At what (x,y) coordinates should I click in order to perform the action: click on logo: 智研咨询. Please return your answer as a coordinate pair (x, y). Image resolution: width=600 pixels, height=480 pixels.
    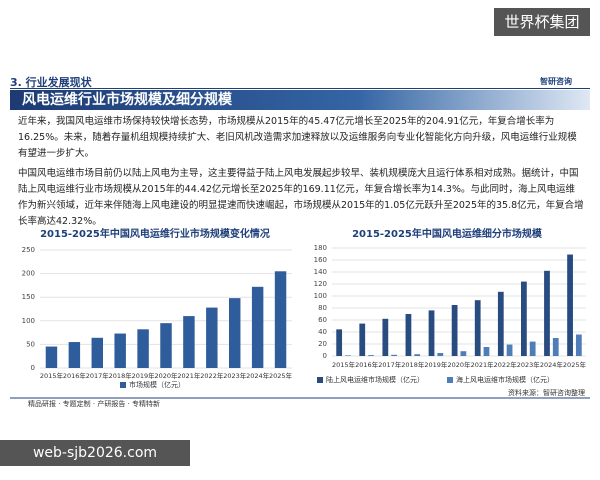
    Looking at the image, I should click on (556, 81).